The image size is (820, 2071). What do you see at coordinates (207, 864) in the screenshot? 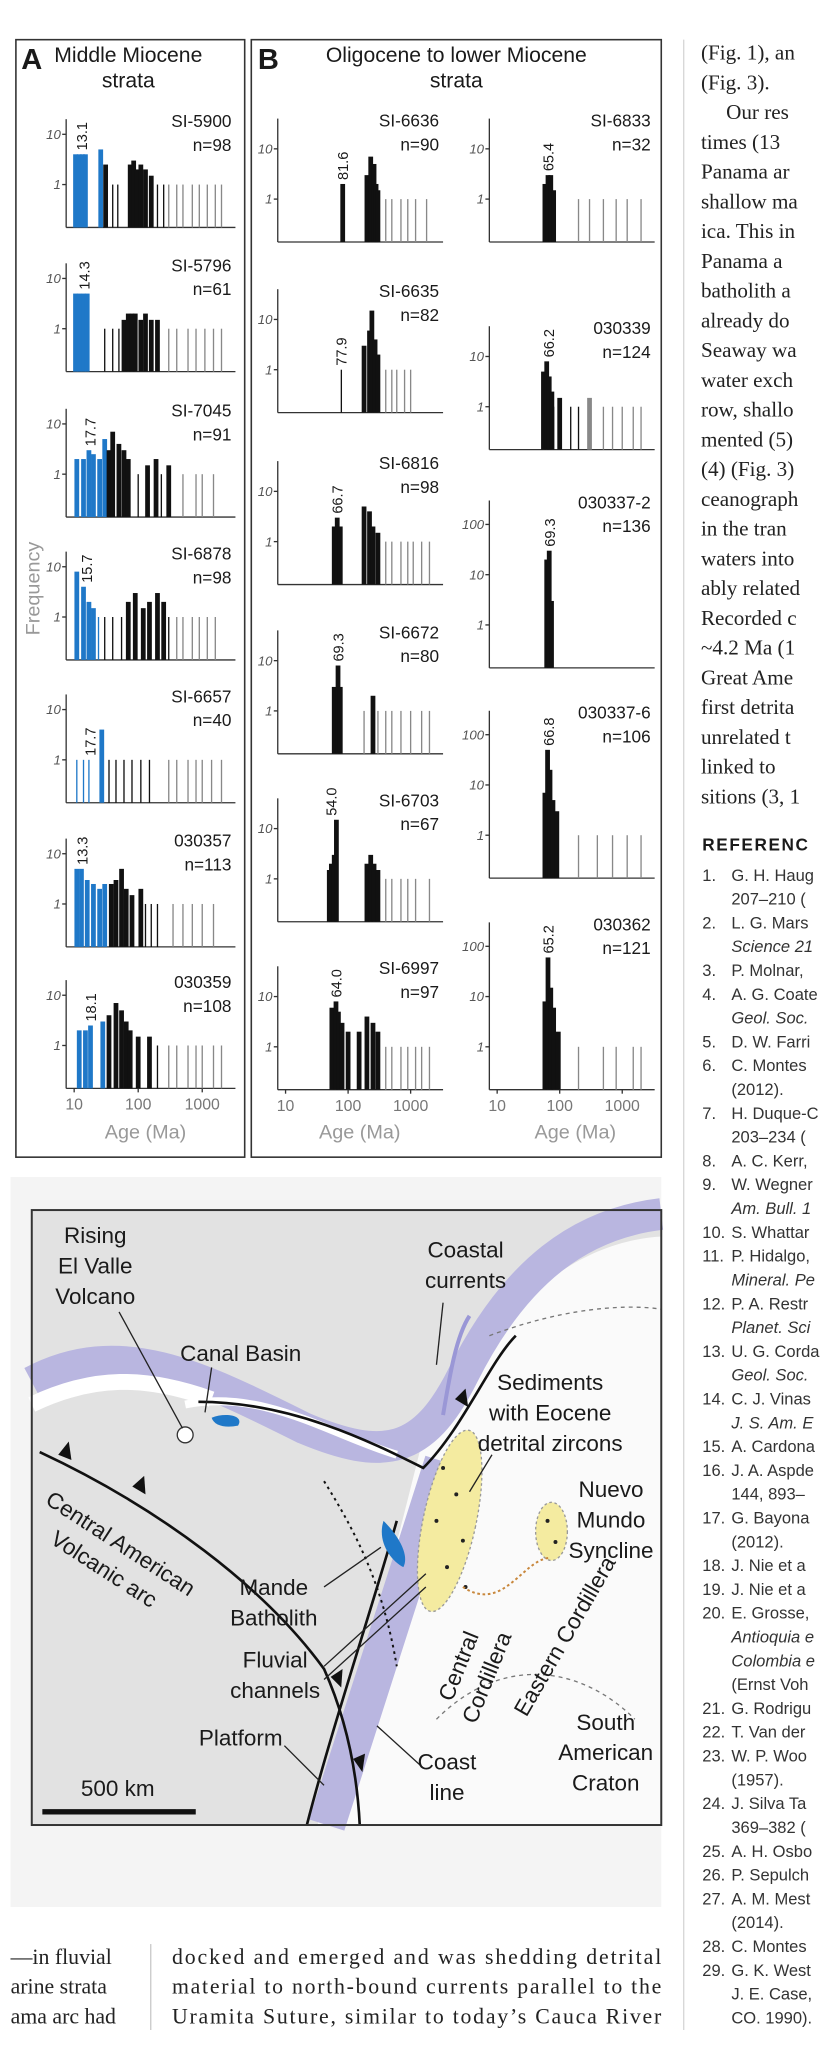
I see `sample-count: n=113` at bounding box center [207, 864].